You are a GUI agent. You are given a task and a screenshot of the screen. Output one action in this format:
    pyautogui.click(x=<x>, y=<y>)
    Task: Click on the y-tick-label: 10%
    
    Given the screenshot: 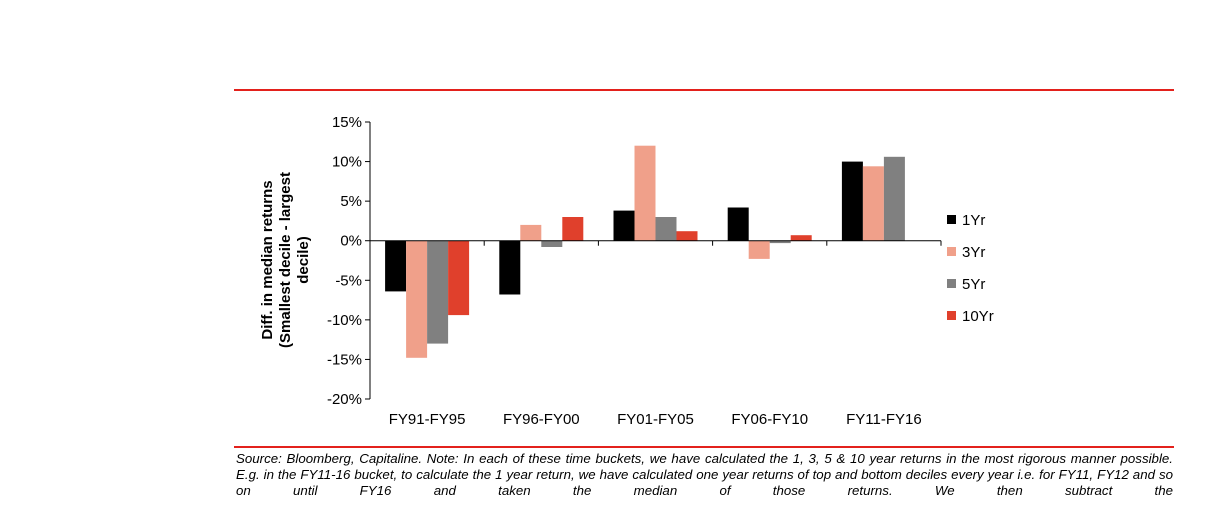 What is the action you would take?
    pyautogui.click(x=347, y=162)
    